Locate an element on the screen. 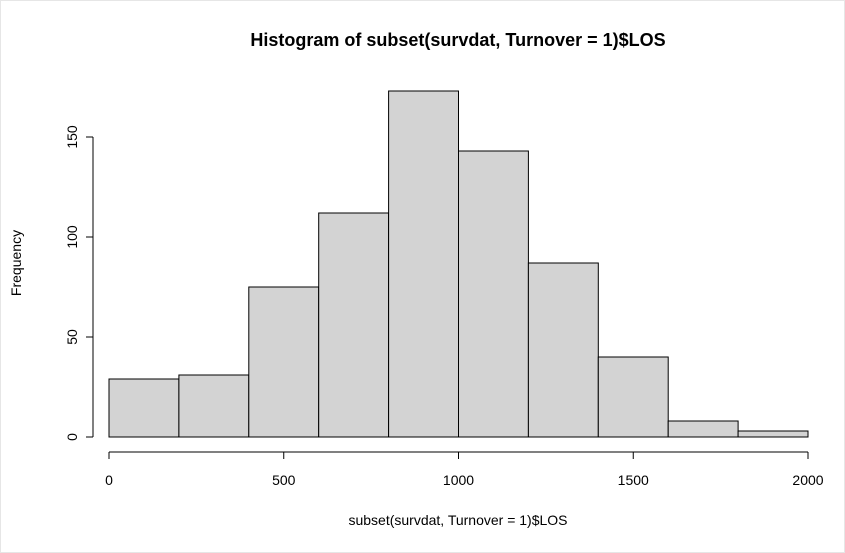  x-tick-label-1000: 1000 is located at coordinates (458, 480).